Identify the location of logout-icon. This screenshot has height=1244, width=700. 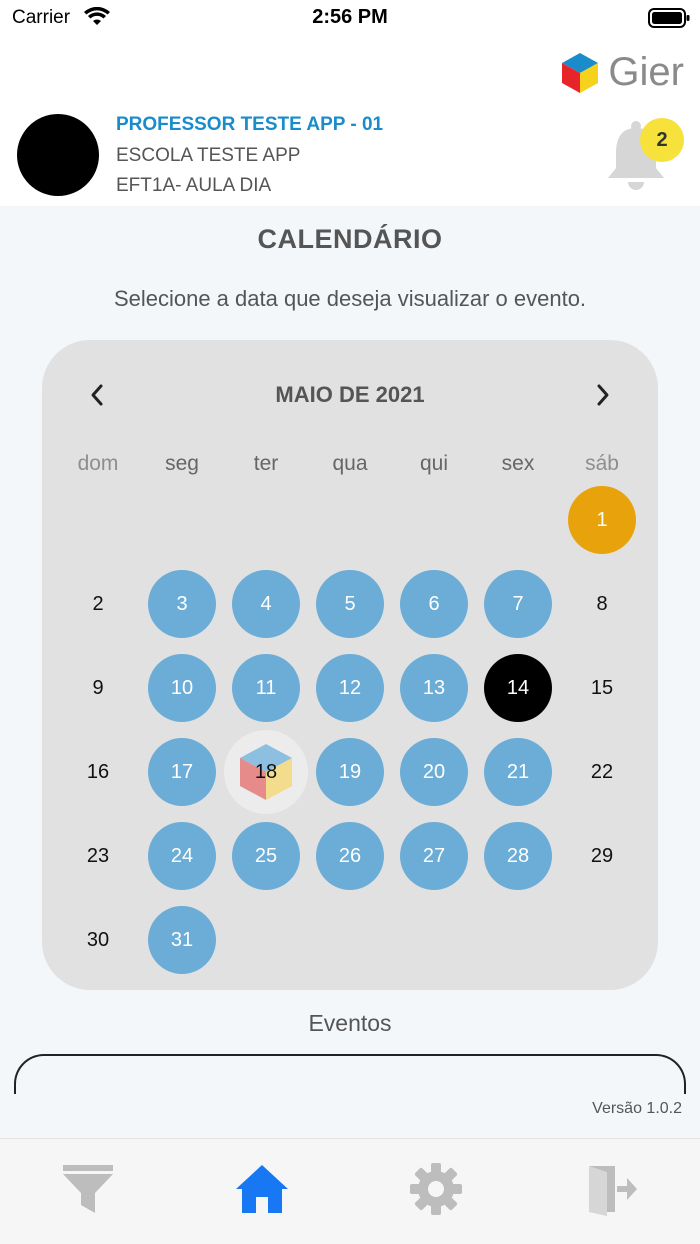
(613, 1191).